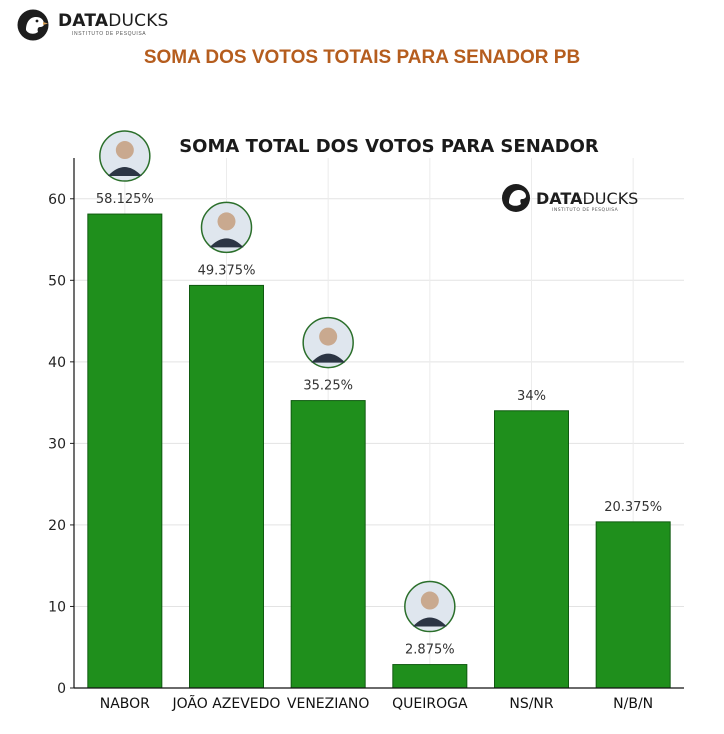 Image resolution: width=724 pixels, height=734 pixels. Describe the element at coordinates (61, 689) in the screenshot. I see `y-tick-label: 0` at that location.